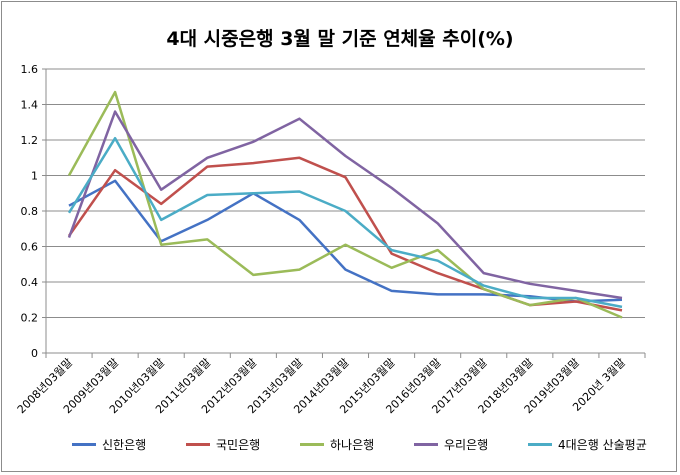  Describe the element at coordinates (34, 176) in the screenshot. I see `y-tick-label: 1` at that location.